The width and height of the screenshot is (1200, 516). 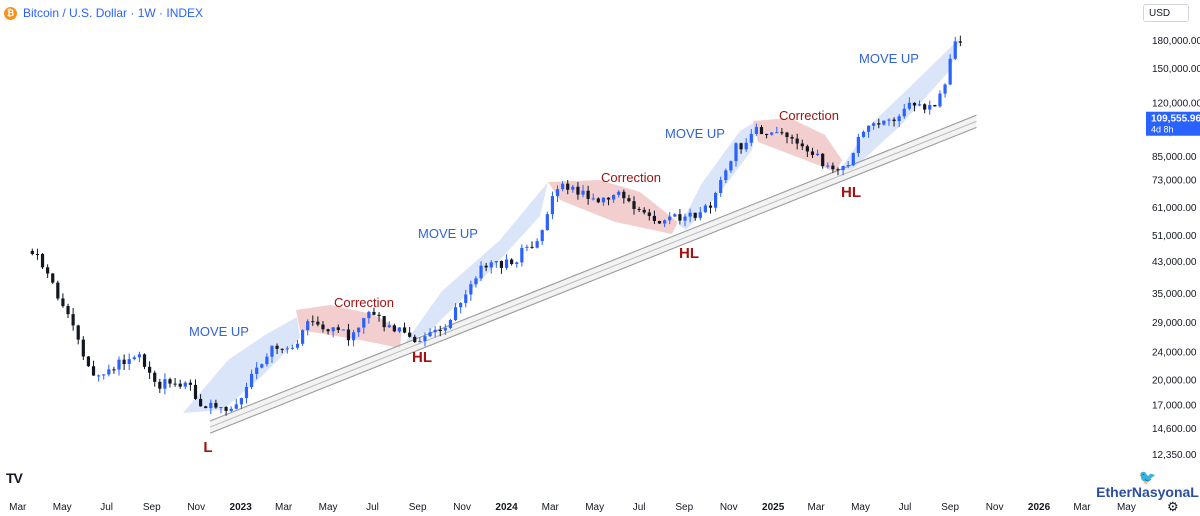 I want to click on price-tick-label: 14,600.00, so click(x=1174, y=429).